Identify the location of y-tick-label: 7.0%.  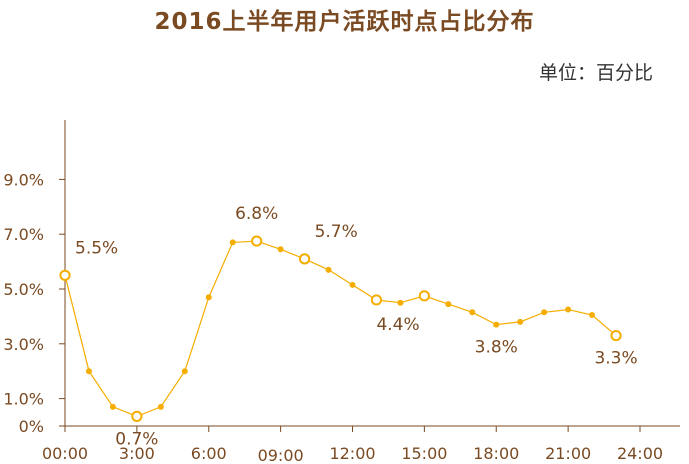
(23, 234).